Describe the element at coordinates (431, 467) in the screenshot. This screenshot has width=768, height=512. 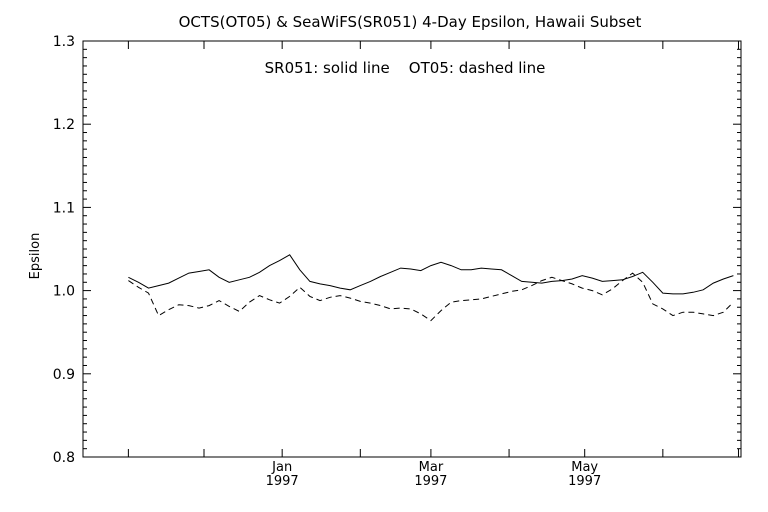
I see `x-tick-label-month: Mar` at that location.